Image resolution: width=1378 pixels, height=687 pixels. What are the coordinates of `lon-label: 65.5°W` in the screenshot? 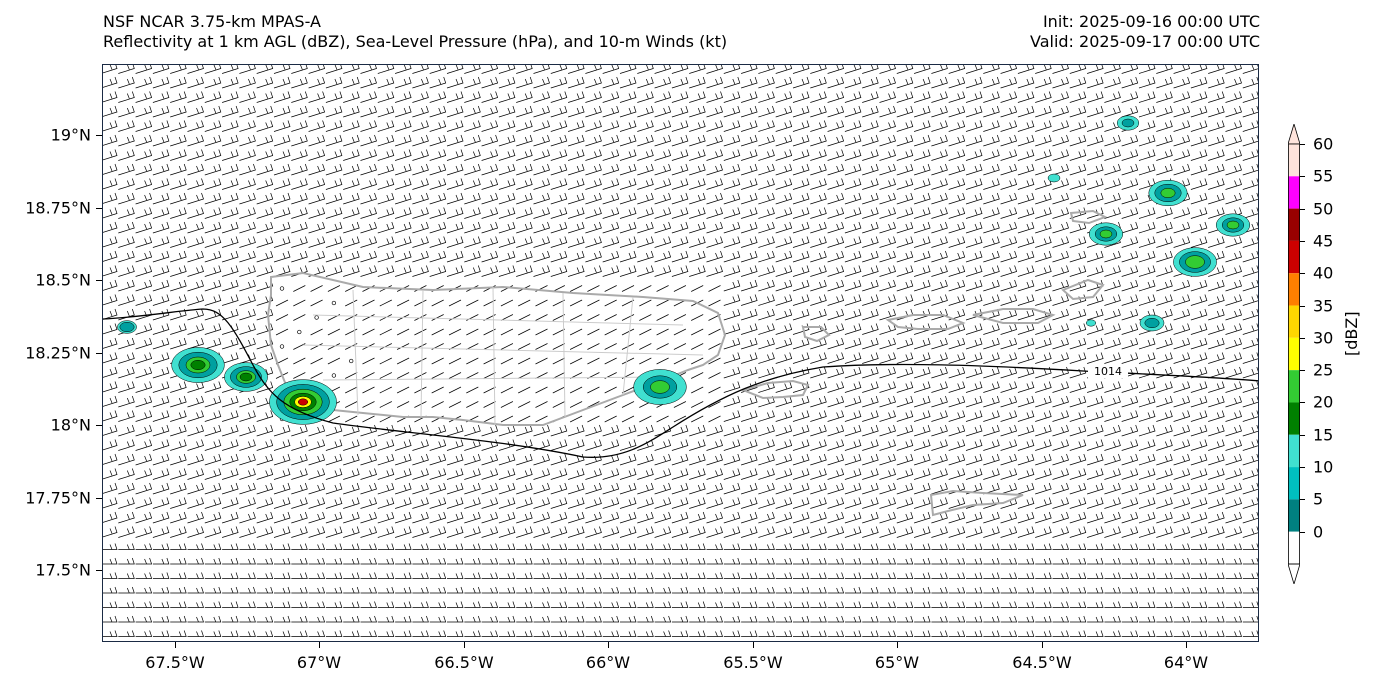 It's located at (753, 662).